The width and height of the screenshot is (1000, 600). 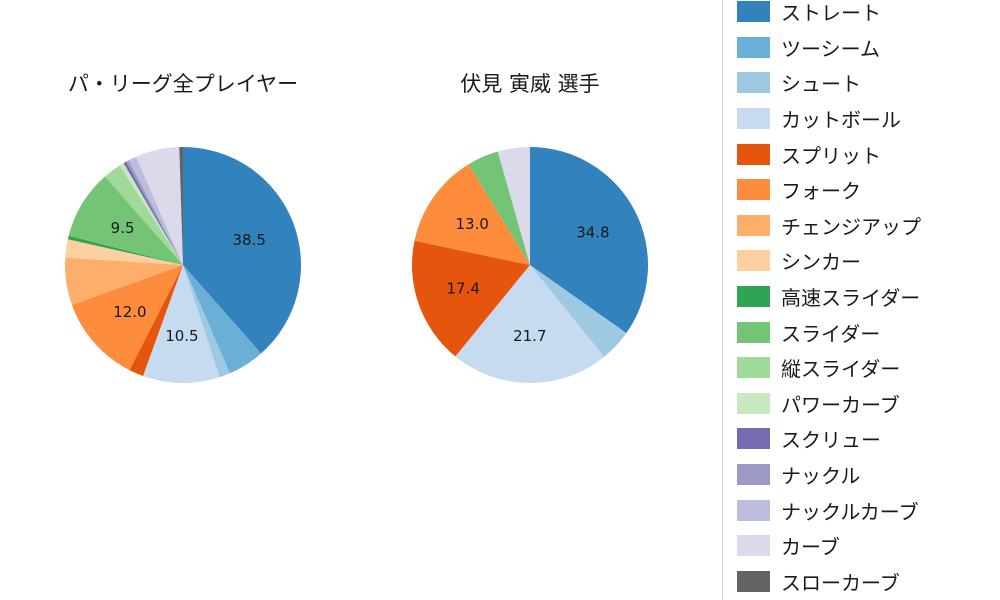 I want to click on pie-value-label: 10.5, so click(x=181, y=336).